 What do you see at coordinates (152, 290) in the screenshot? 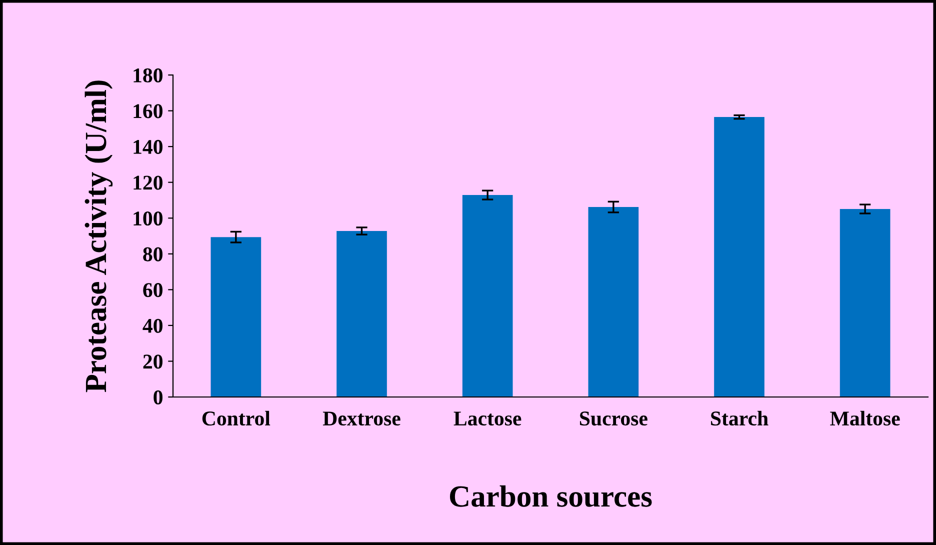
I see `y-tick-label: 60` at bounding box center [152, 290].